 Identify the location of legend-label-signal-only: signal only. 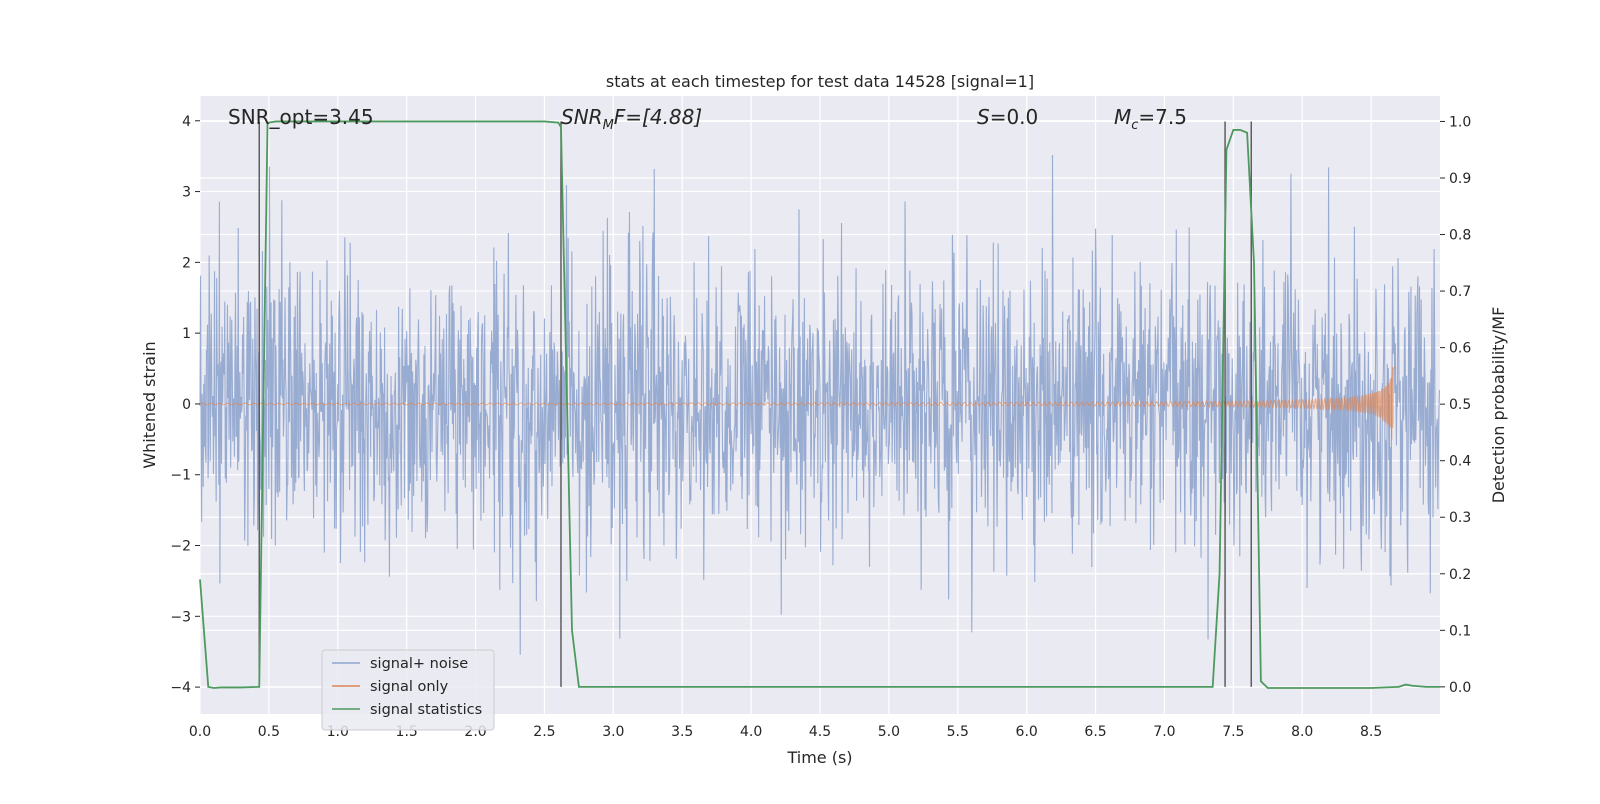
(409, 687).